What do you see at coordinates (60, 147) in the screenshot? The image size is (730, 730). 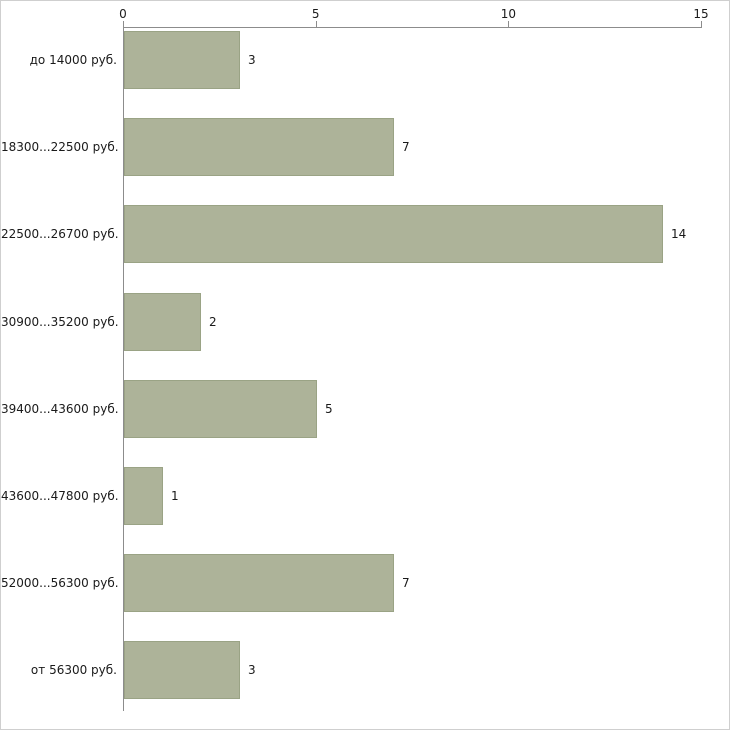 I see `category-label: 18300...22500 руб.` at bounding box center [60, 147].